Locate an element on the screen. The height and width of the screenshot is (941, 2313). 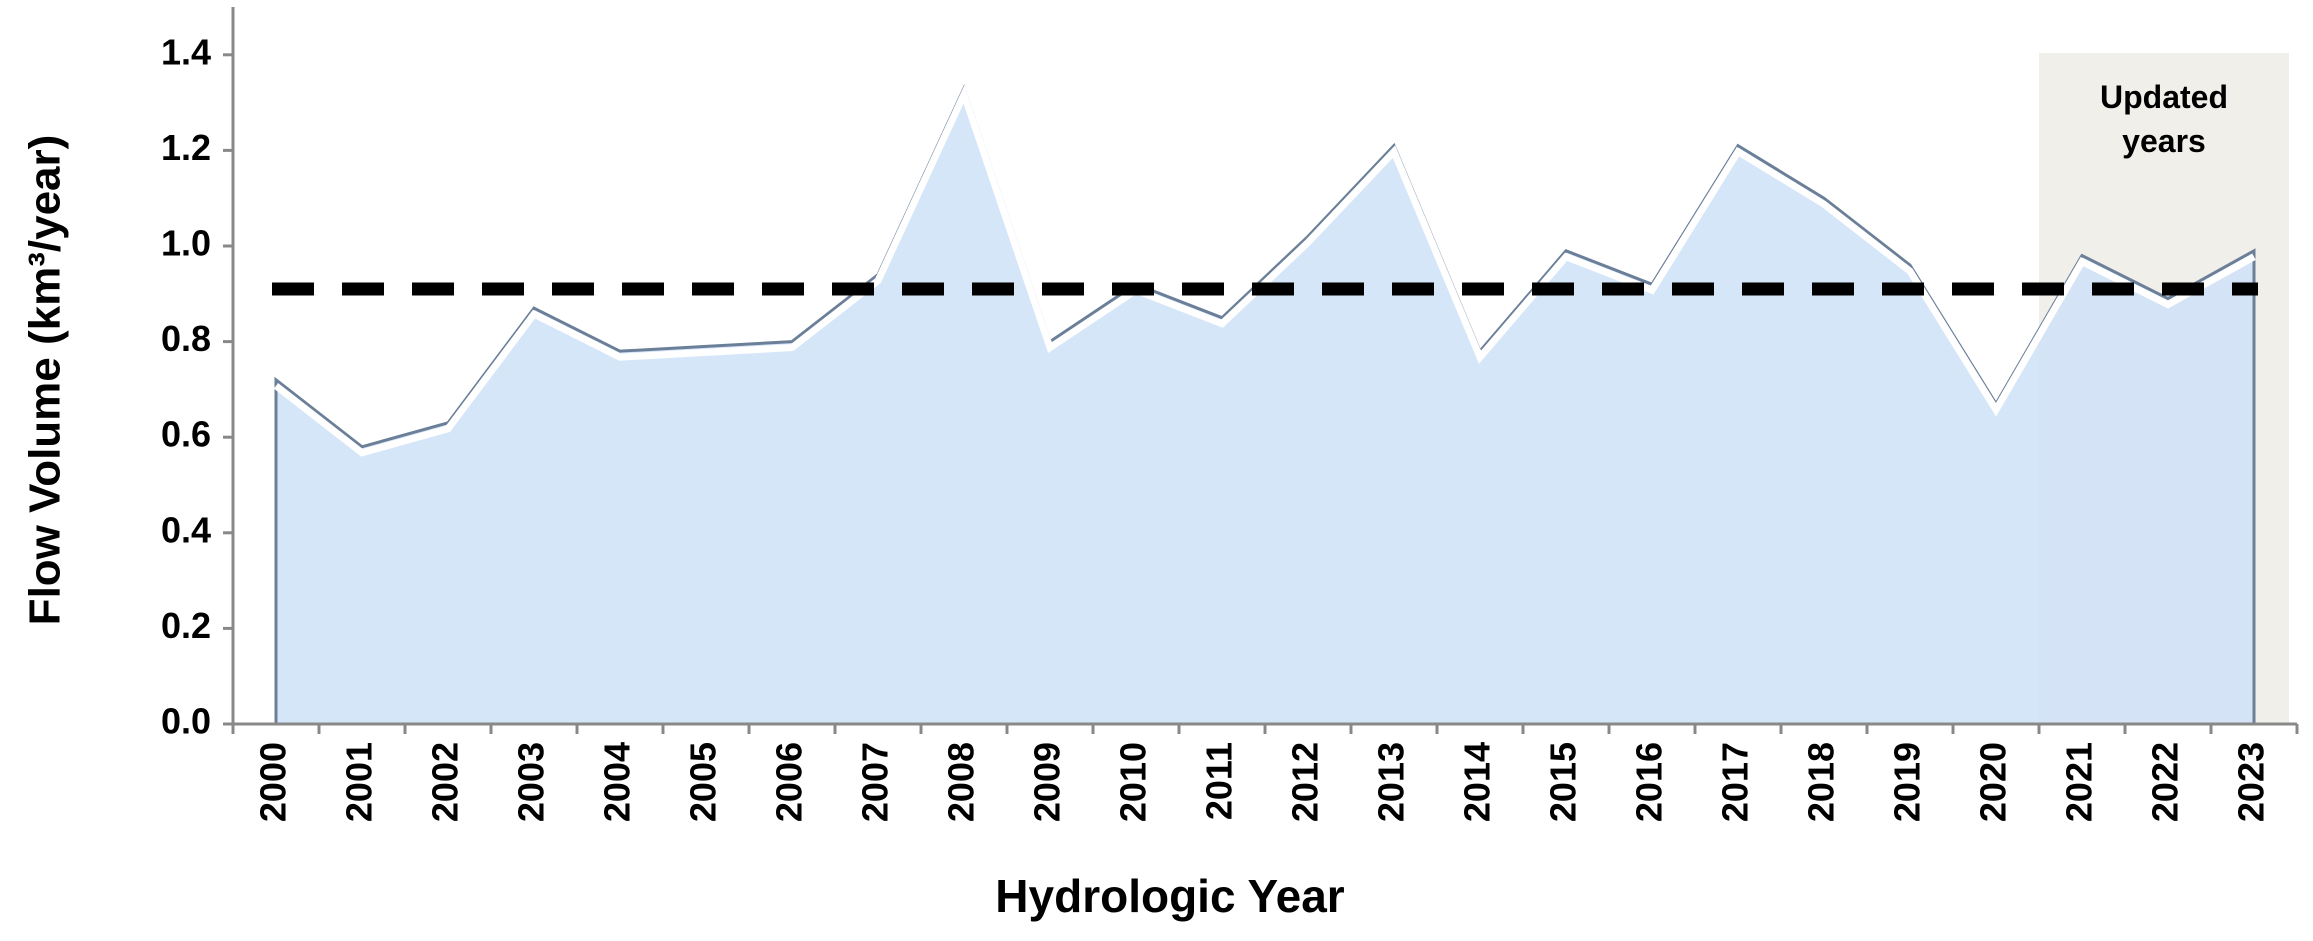
x-tick-label: 2020 is located at coordinates (1993, 782).